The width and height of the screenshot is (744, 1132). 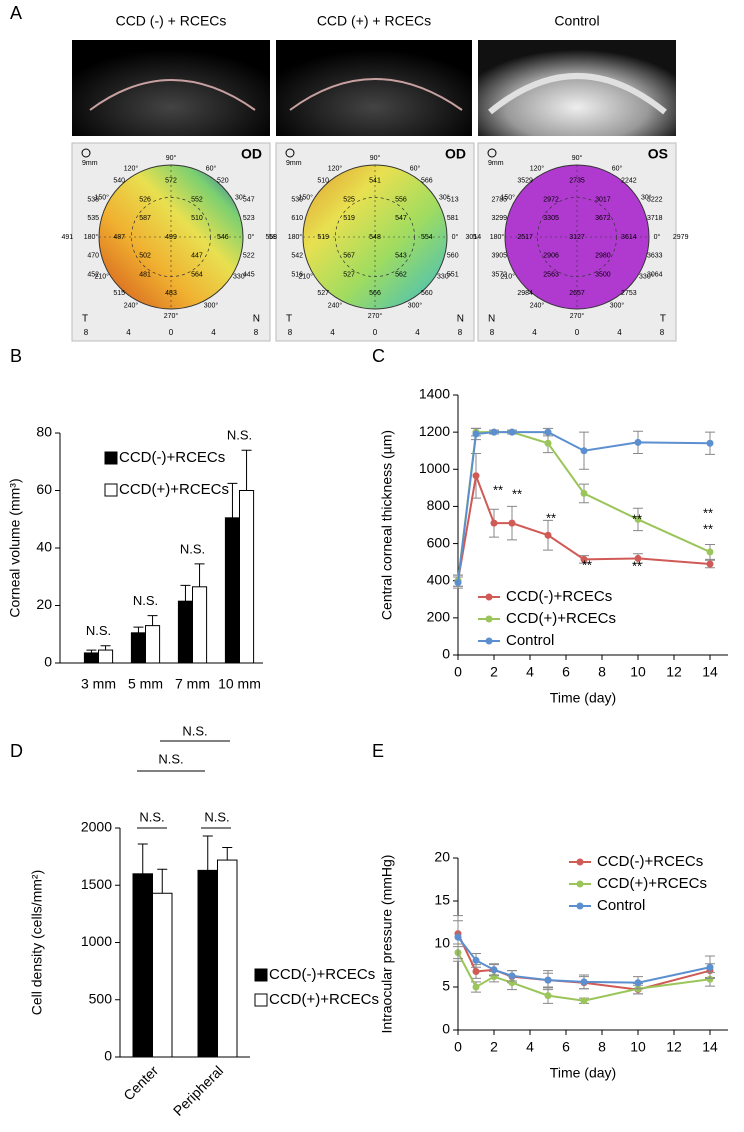 I want to click on thickness-value: 560, so click(x=427, y=293).